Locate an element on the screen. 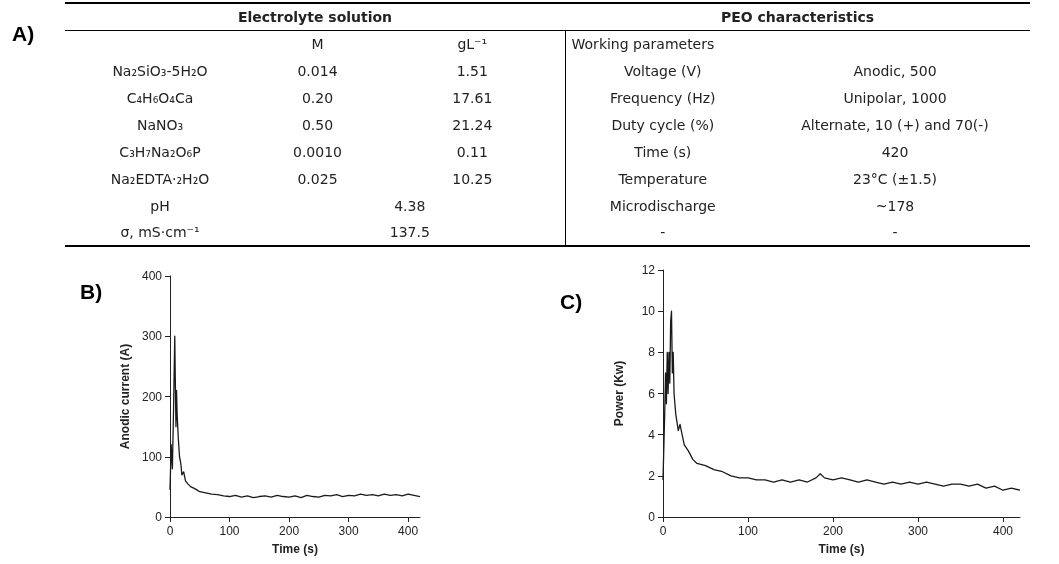 Image resolution: width=1059 pixels, height=564 pixels. text: 1.51 is located at coordinates (473, 70).